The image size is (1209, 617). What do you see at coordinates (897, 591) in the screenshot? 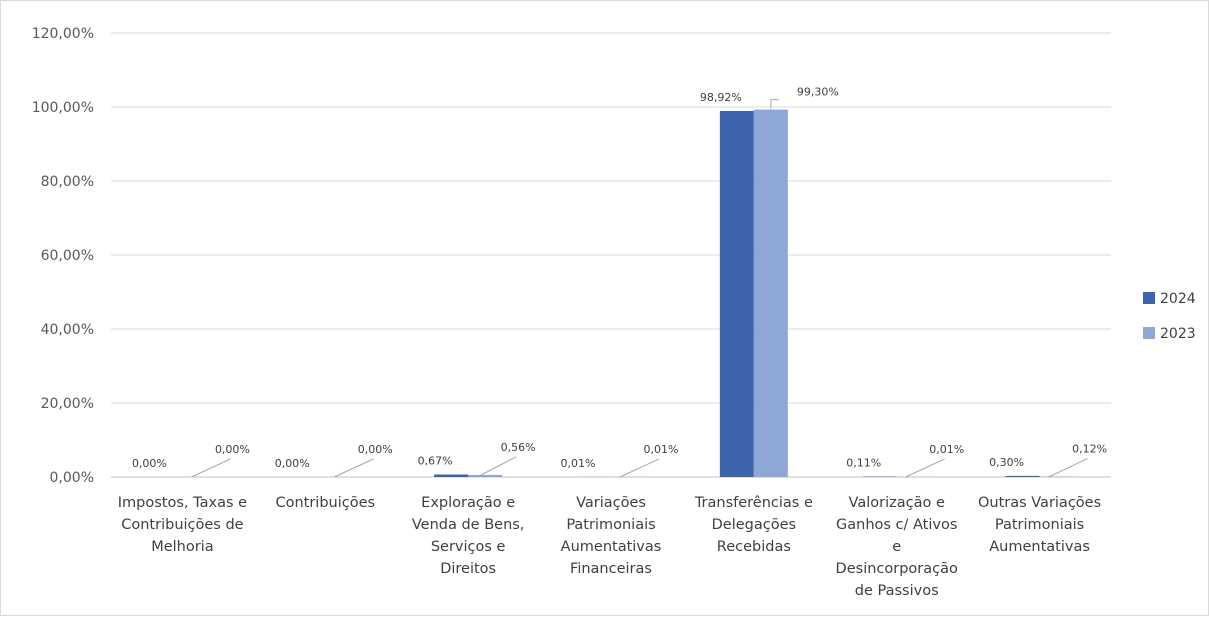
I see `x-category-label-line: de Passivos` at bounding box center [897, 591].